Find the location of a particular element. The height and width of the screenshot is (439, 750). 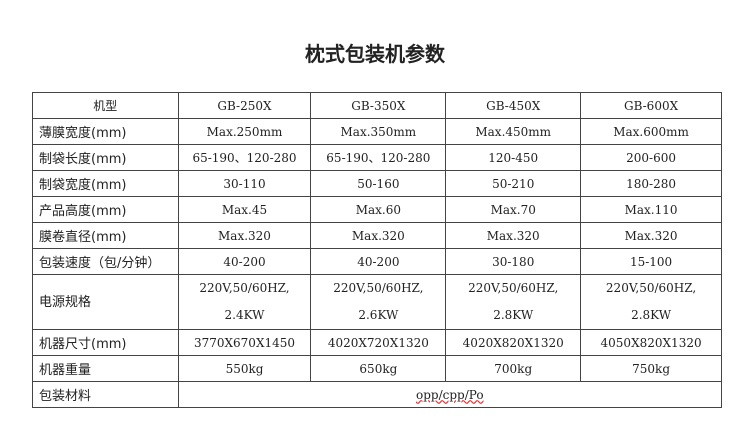

row-label: 薄膜宽度(mm) is located at coordinates (105, 131).